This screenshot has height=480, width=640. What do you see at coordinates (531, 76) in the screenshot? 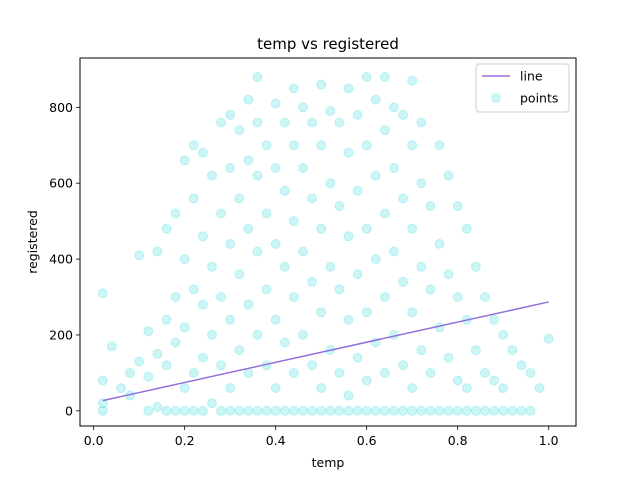
I see `legend-label-line: line` at bounding box center [531, 76].